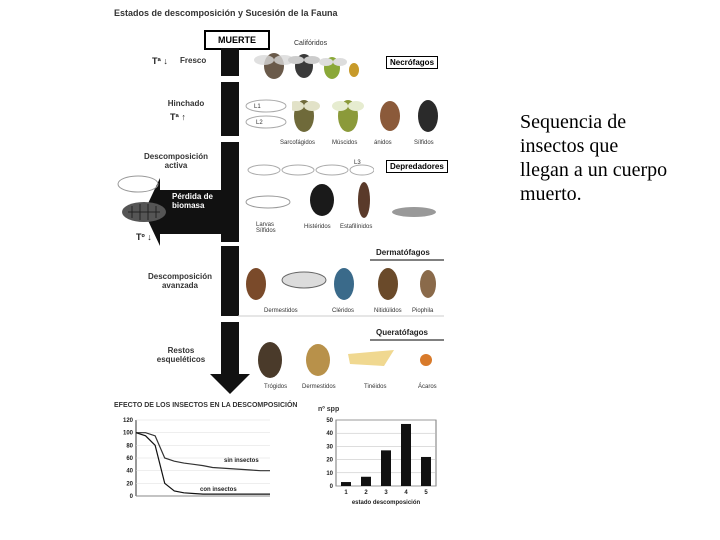 The image size is (720, 540). I want to click on larva-mark-l3: L3, so click(357, 163).